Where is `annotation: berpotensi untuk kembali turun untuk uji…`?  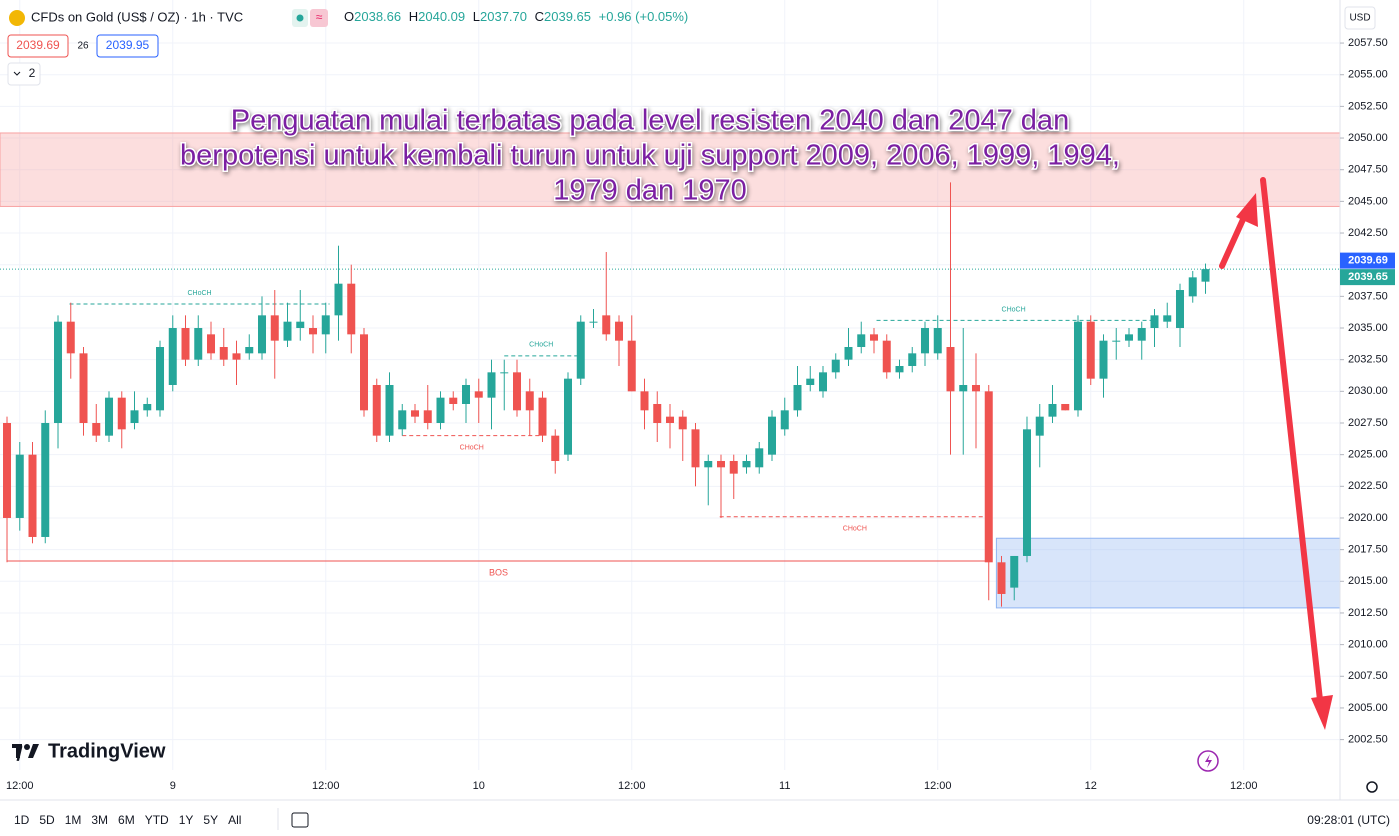
annotation: berpotensi untuk kembali turun untuk uji… is located at coordinates (650, 156).